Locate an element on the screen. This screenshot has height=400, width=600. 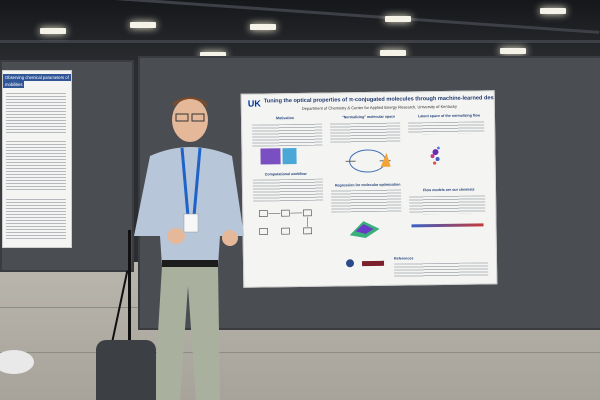
workflow-diagram is located at coordinates (285, 222).